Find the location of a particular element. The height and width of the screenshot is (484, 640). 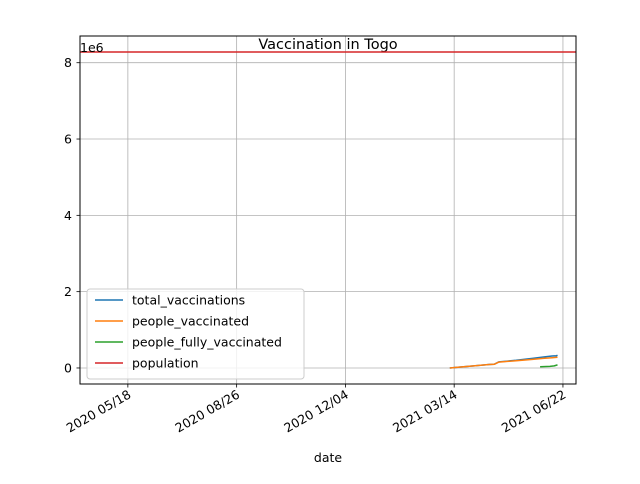

y-tick-label: 0 is located at coordinates (68, 367).